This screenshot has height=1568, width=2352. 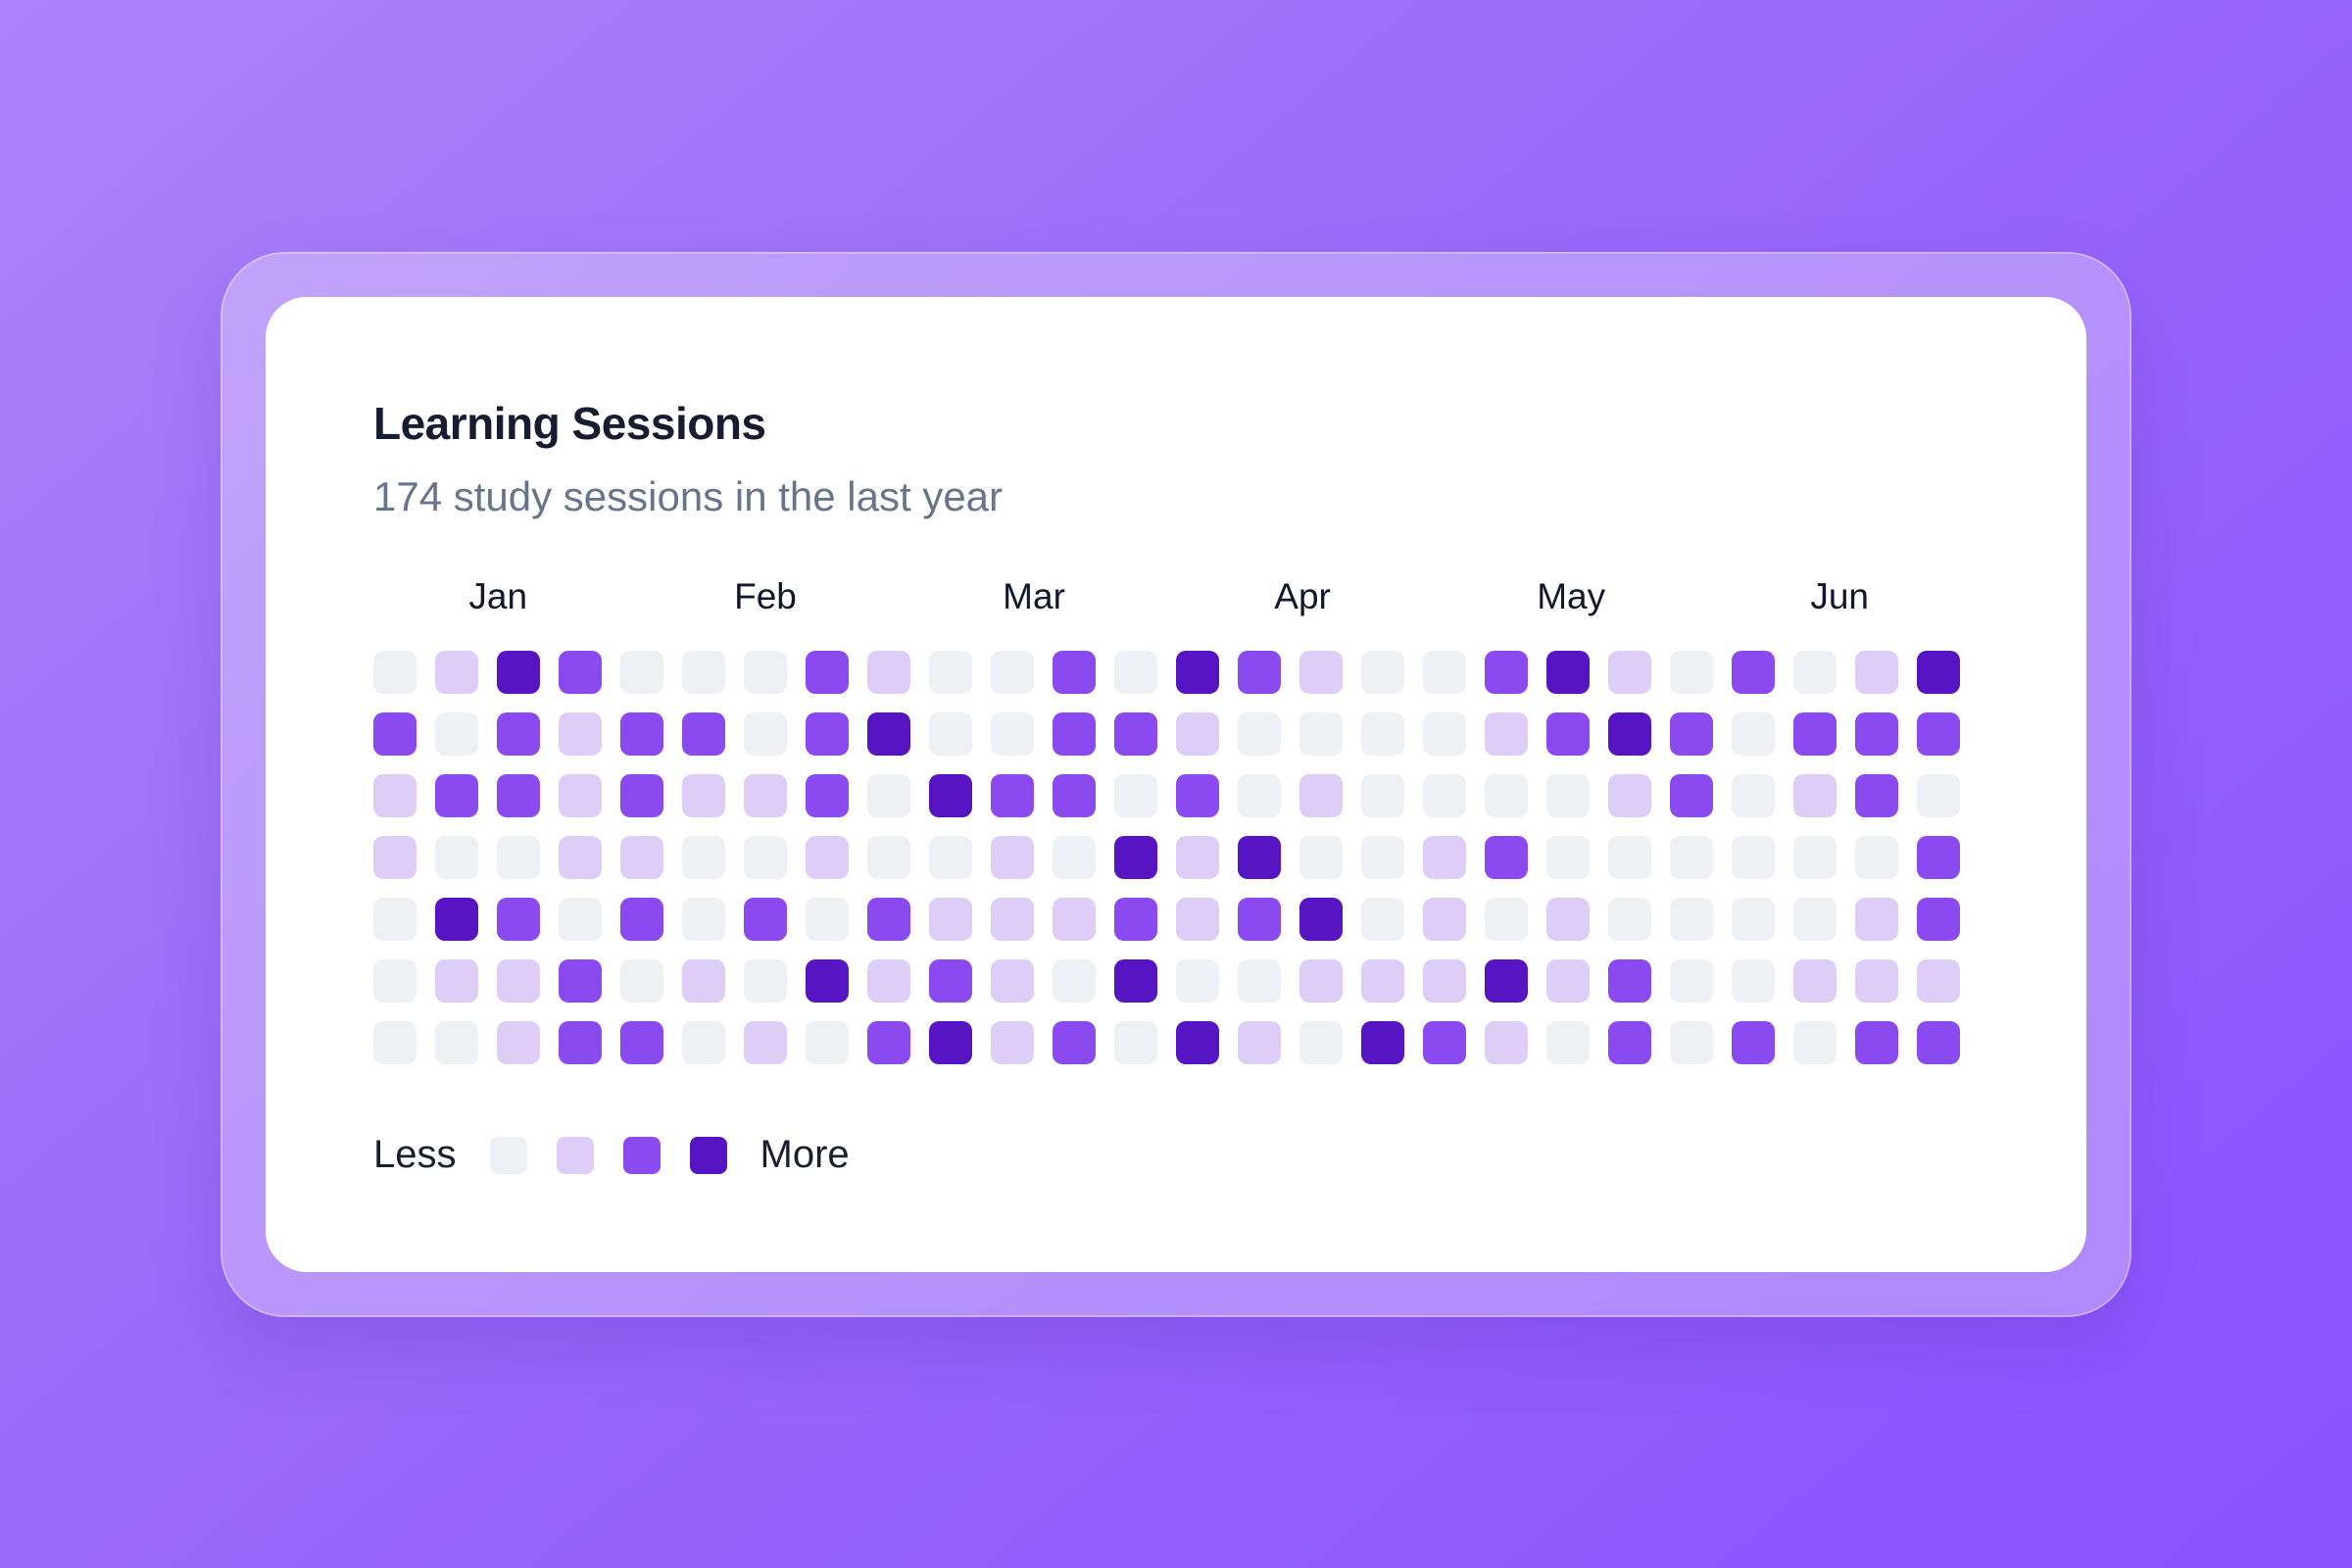 I want to click on month-label-jun: Jun, so click(x=1840, y=596).